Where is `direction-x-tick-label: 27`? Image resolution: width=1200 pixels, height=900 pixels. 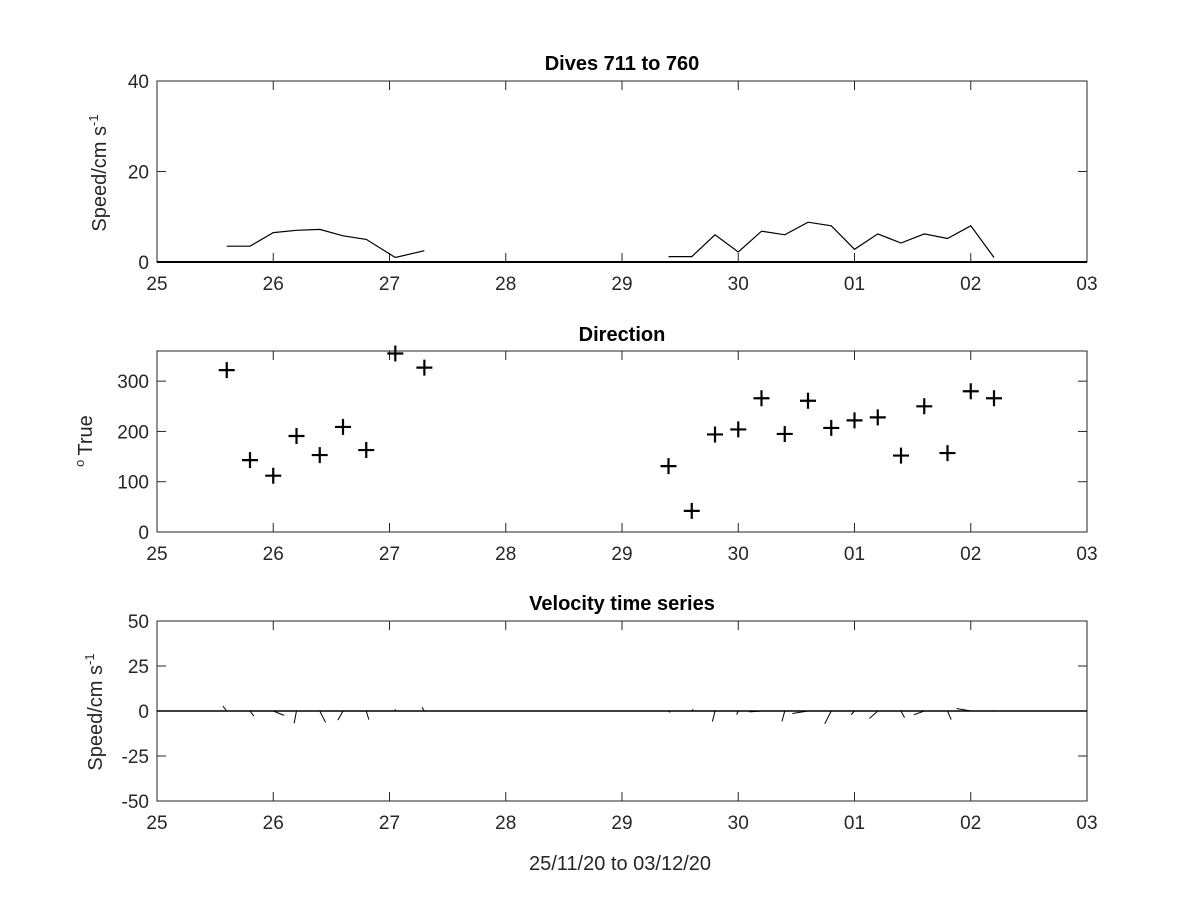
direction-x-tick-label: 27 is located at coordinates (389, 554).